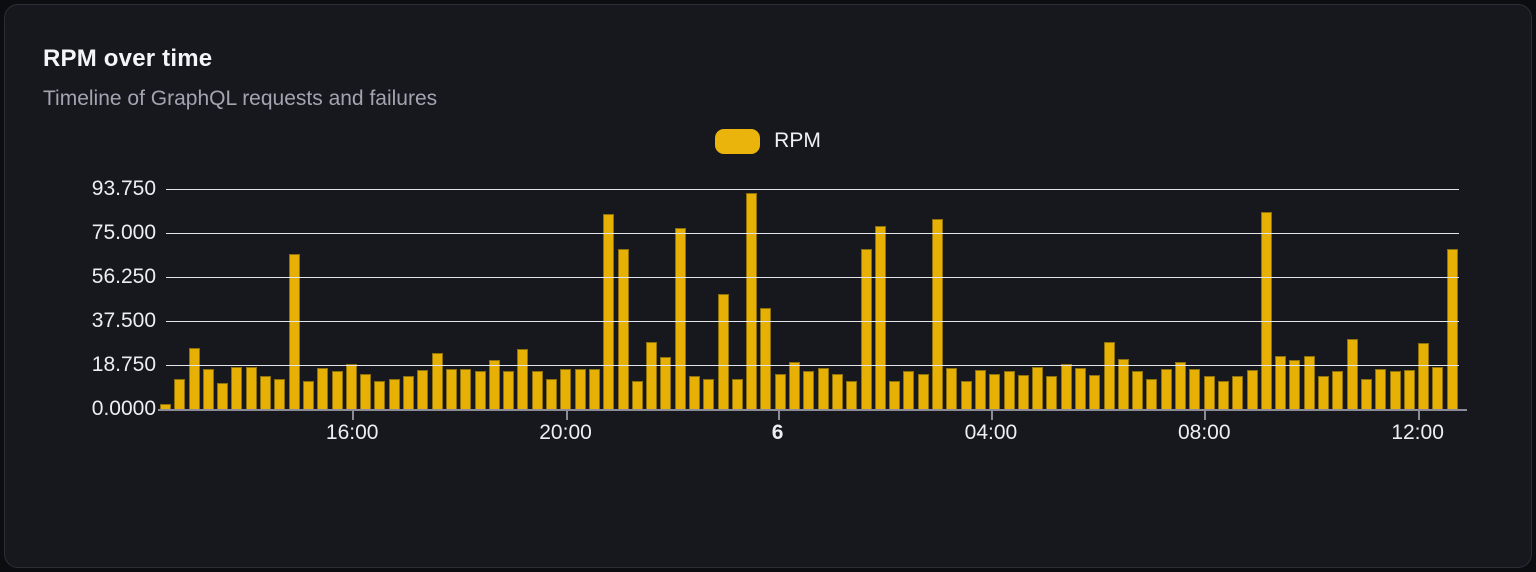 The image size is (1536, 572). Describe the element at coordinates (797, 140) in the screenshot. I see `legend-label-rpm: RPM` at that location.